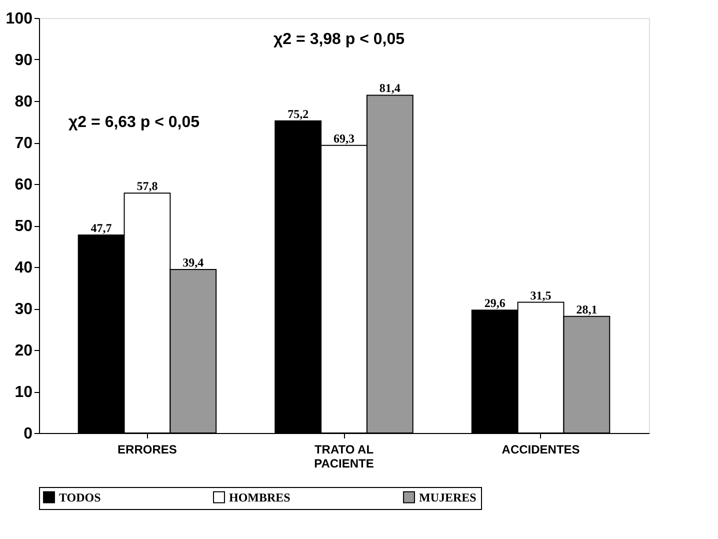 This screenshot has width=718, height=539. I want to click on y-tick-label: 40, so click(23, 268).